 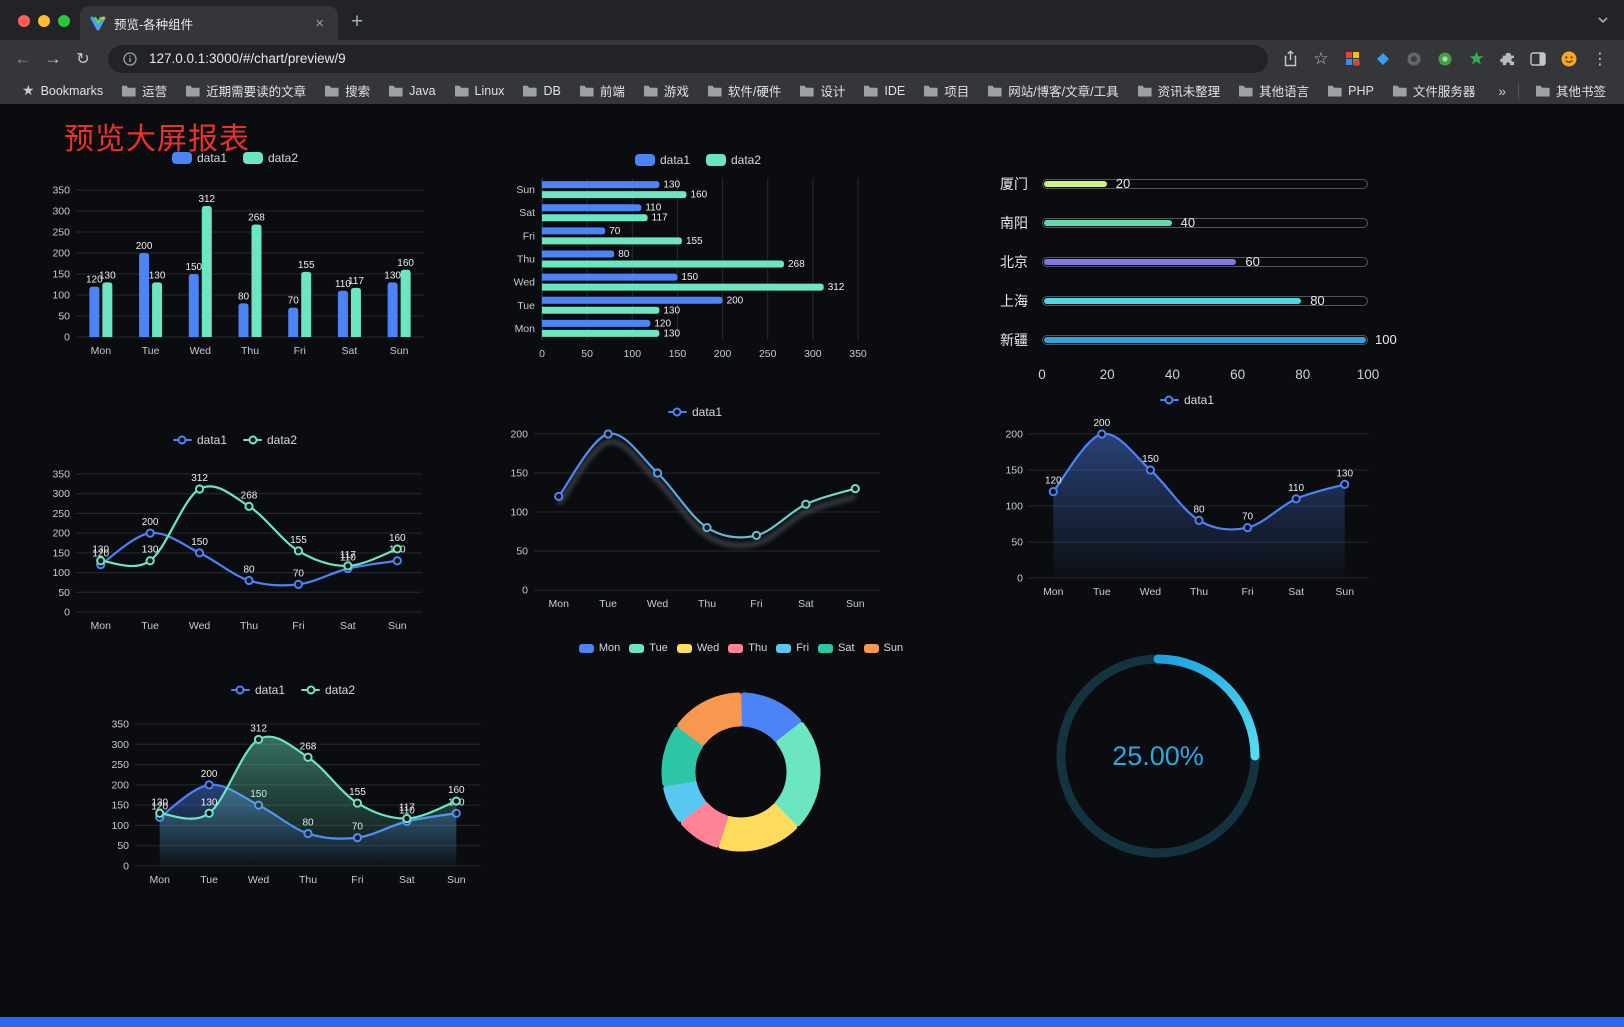 I want to click on legend-item-Sun: Sun, so click(x=883, y=648).